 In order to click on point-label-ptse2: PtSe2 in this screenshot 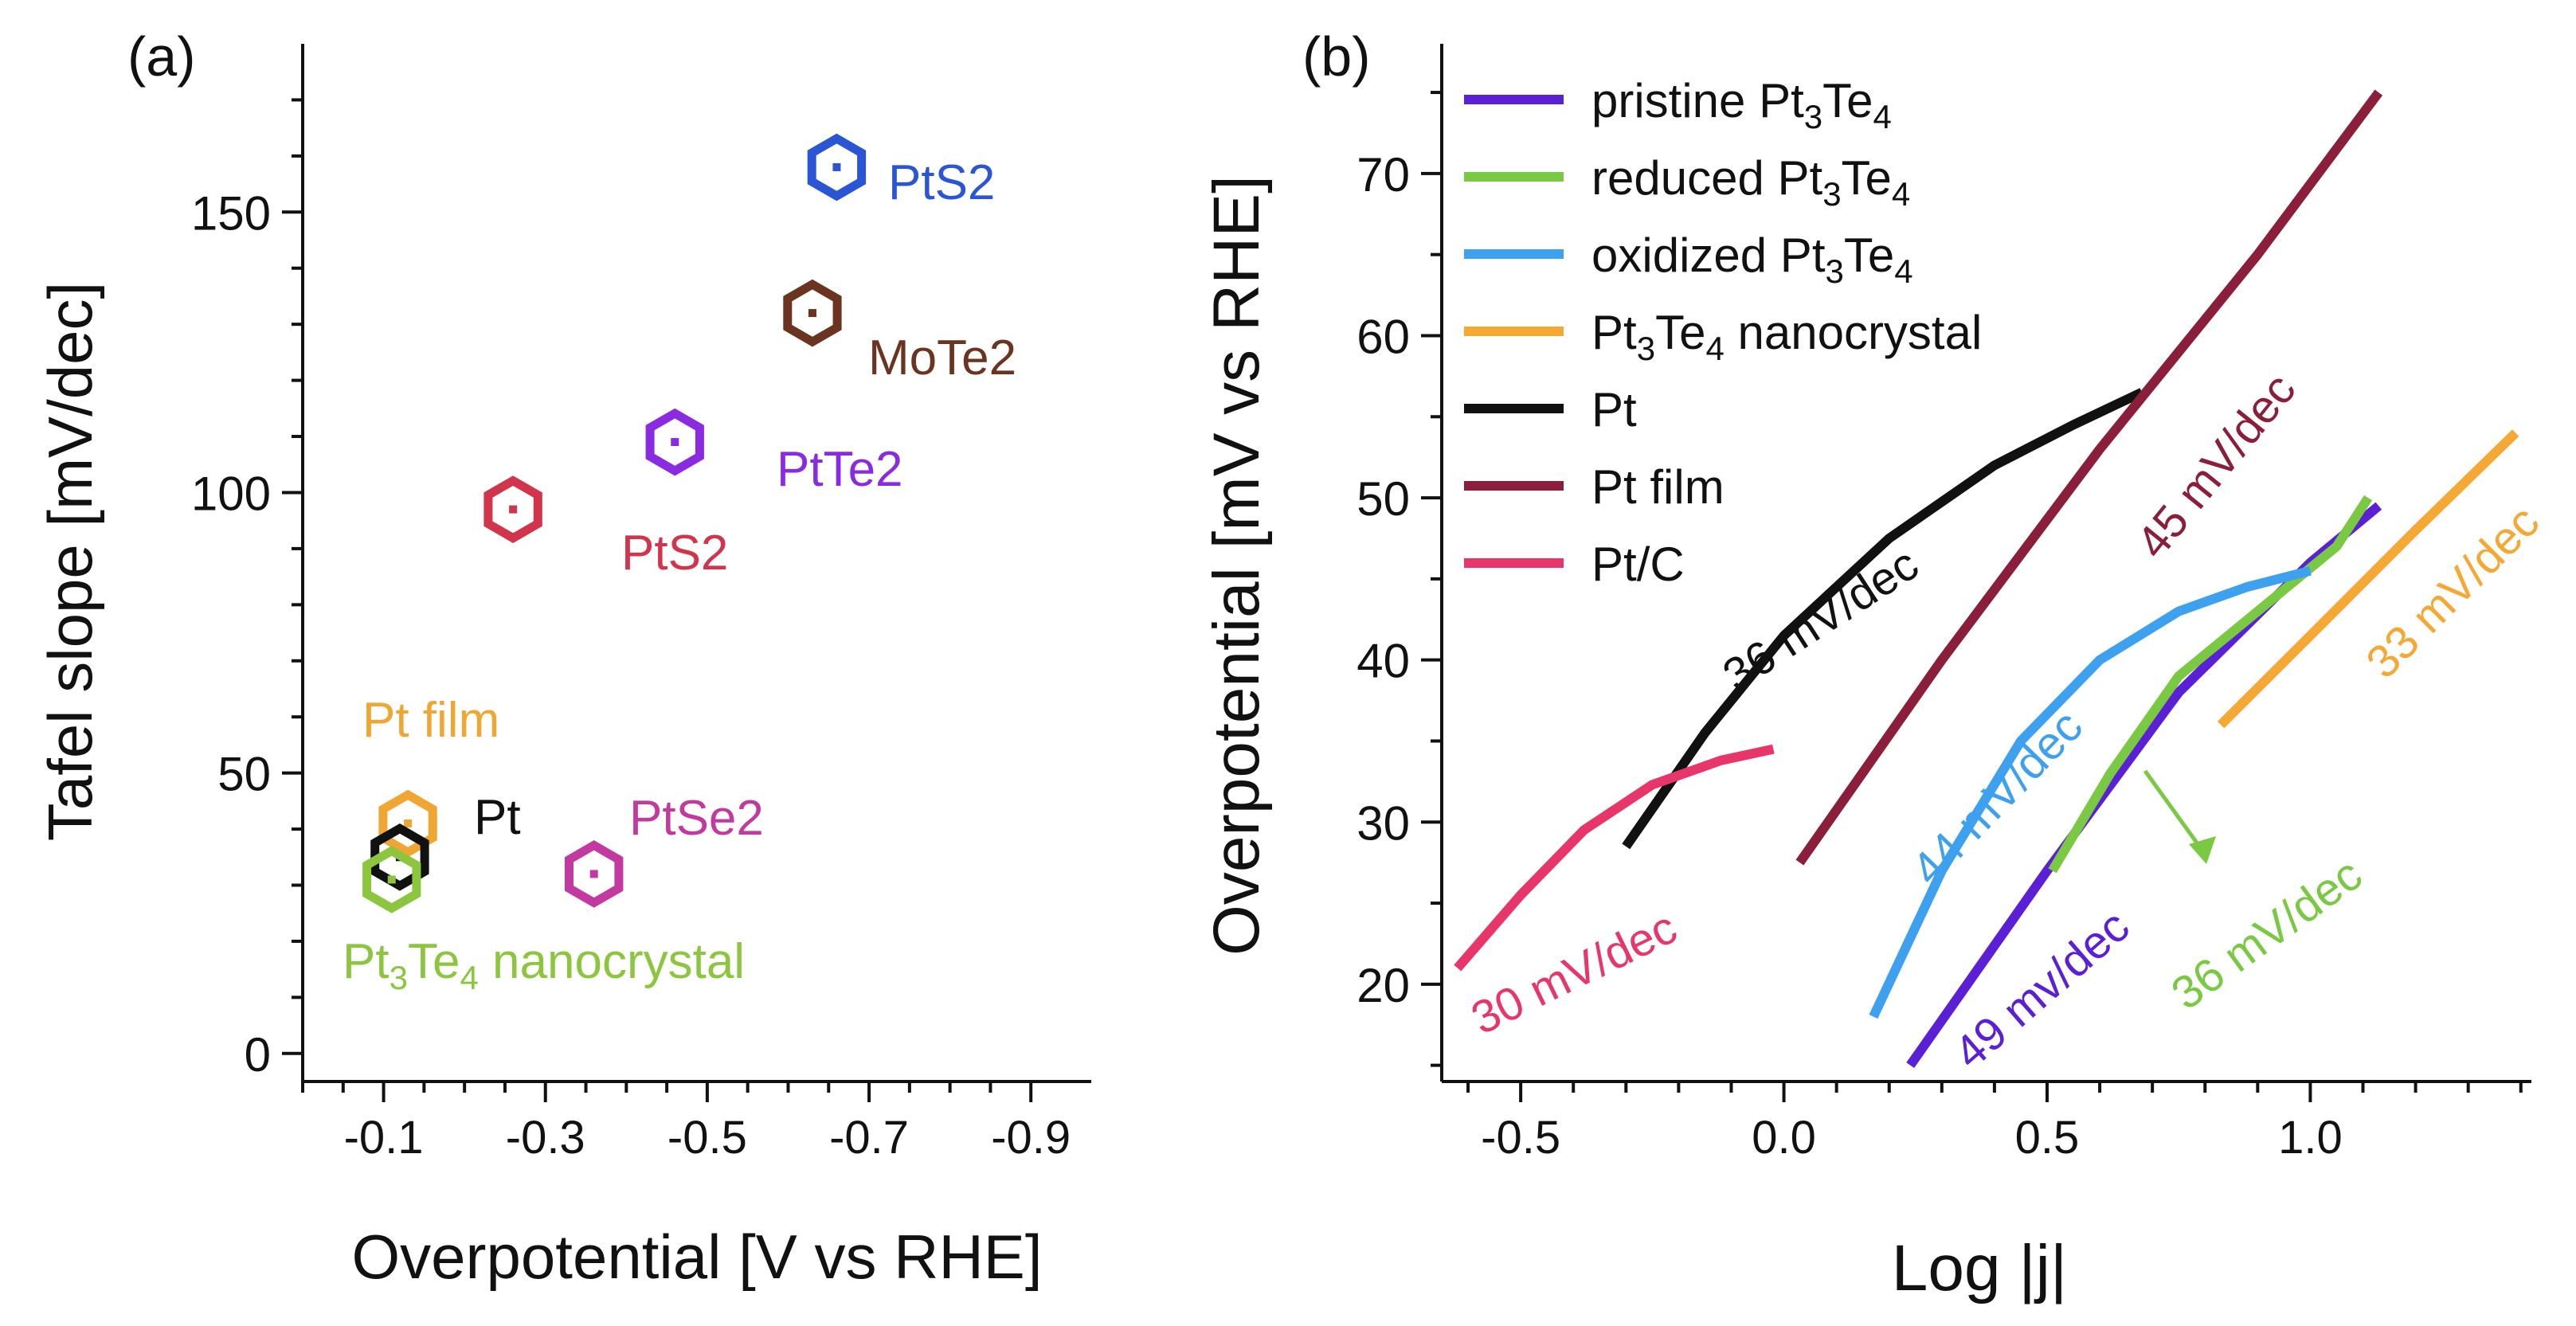, I will do `click(696, 818)`.